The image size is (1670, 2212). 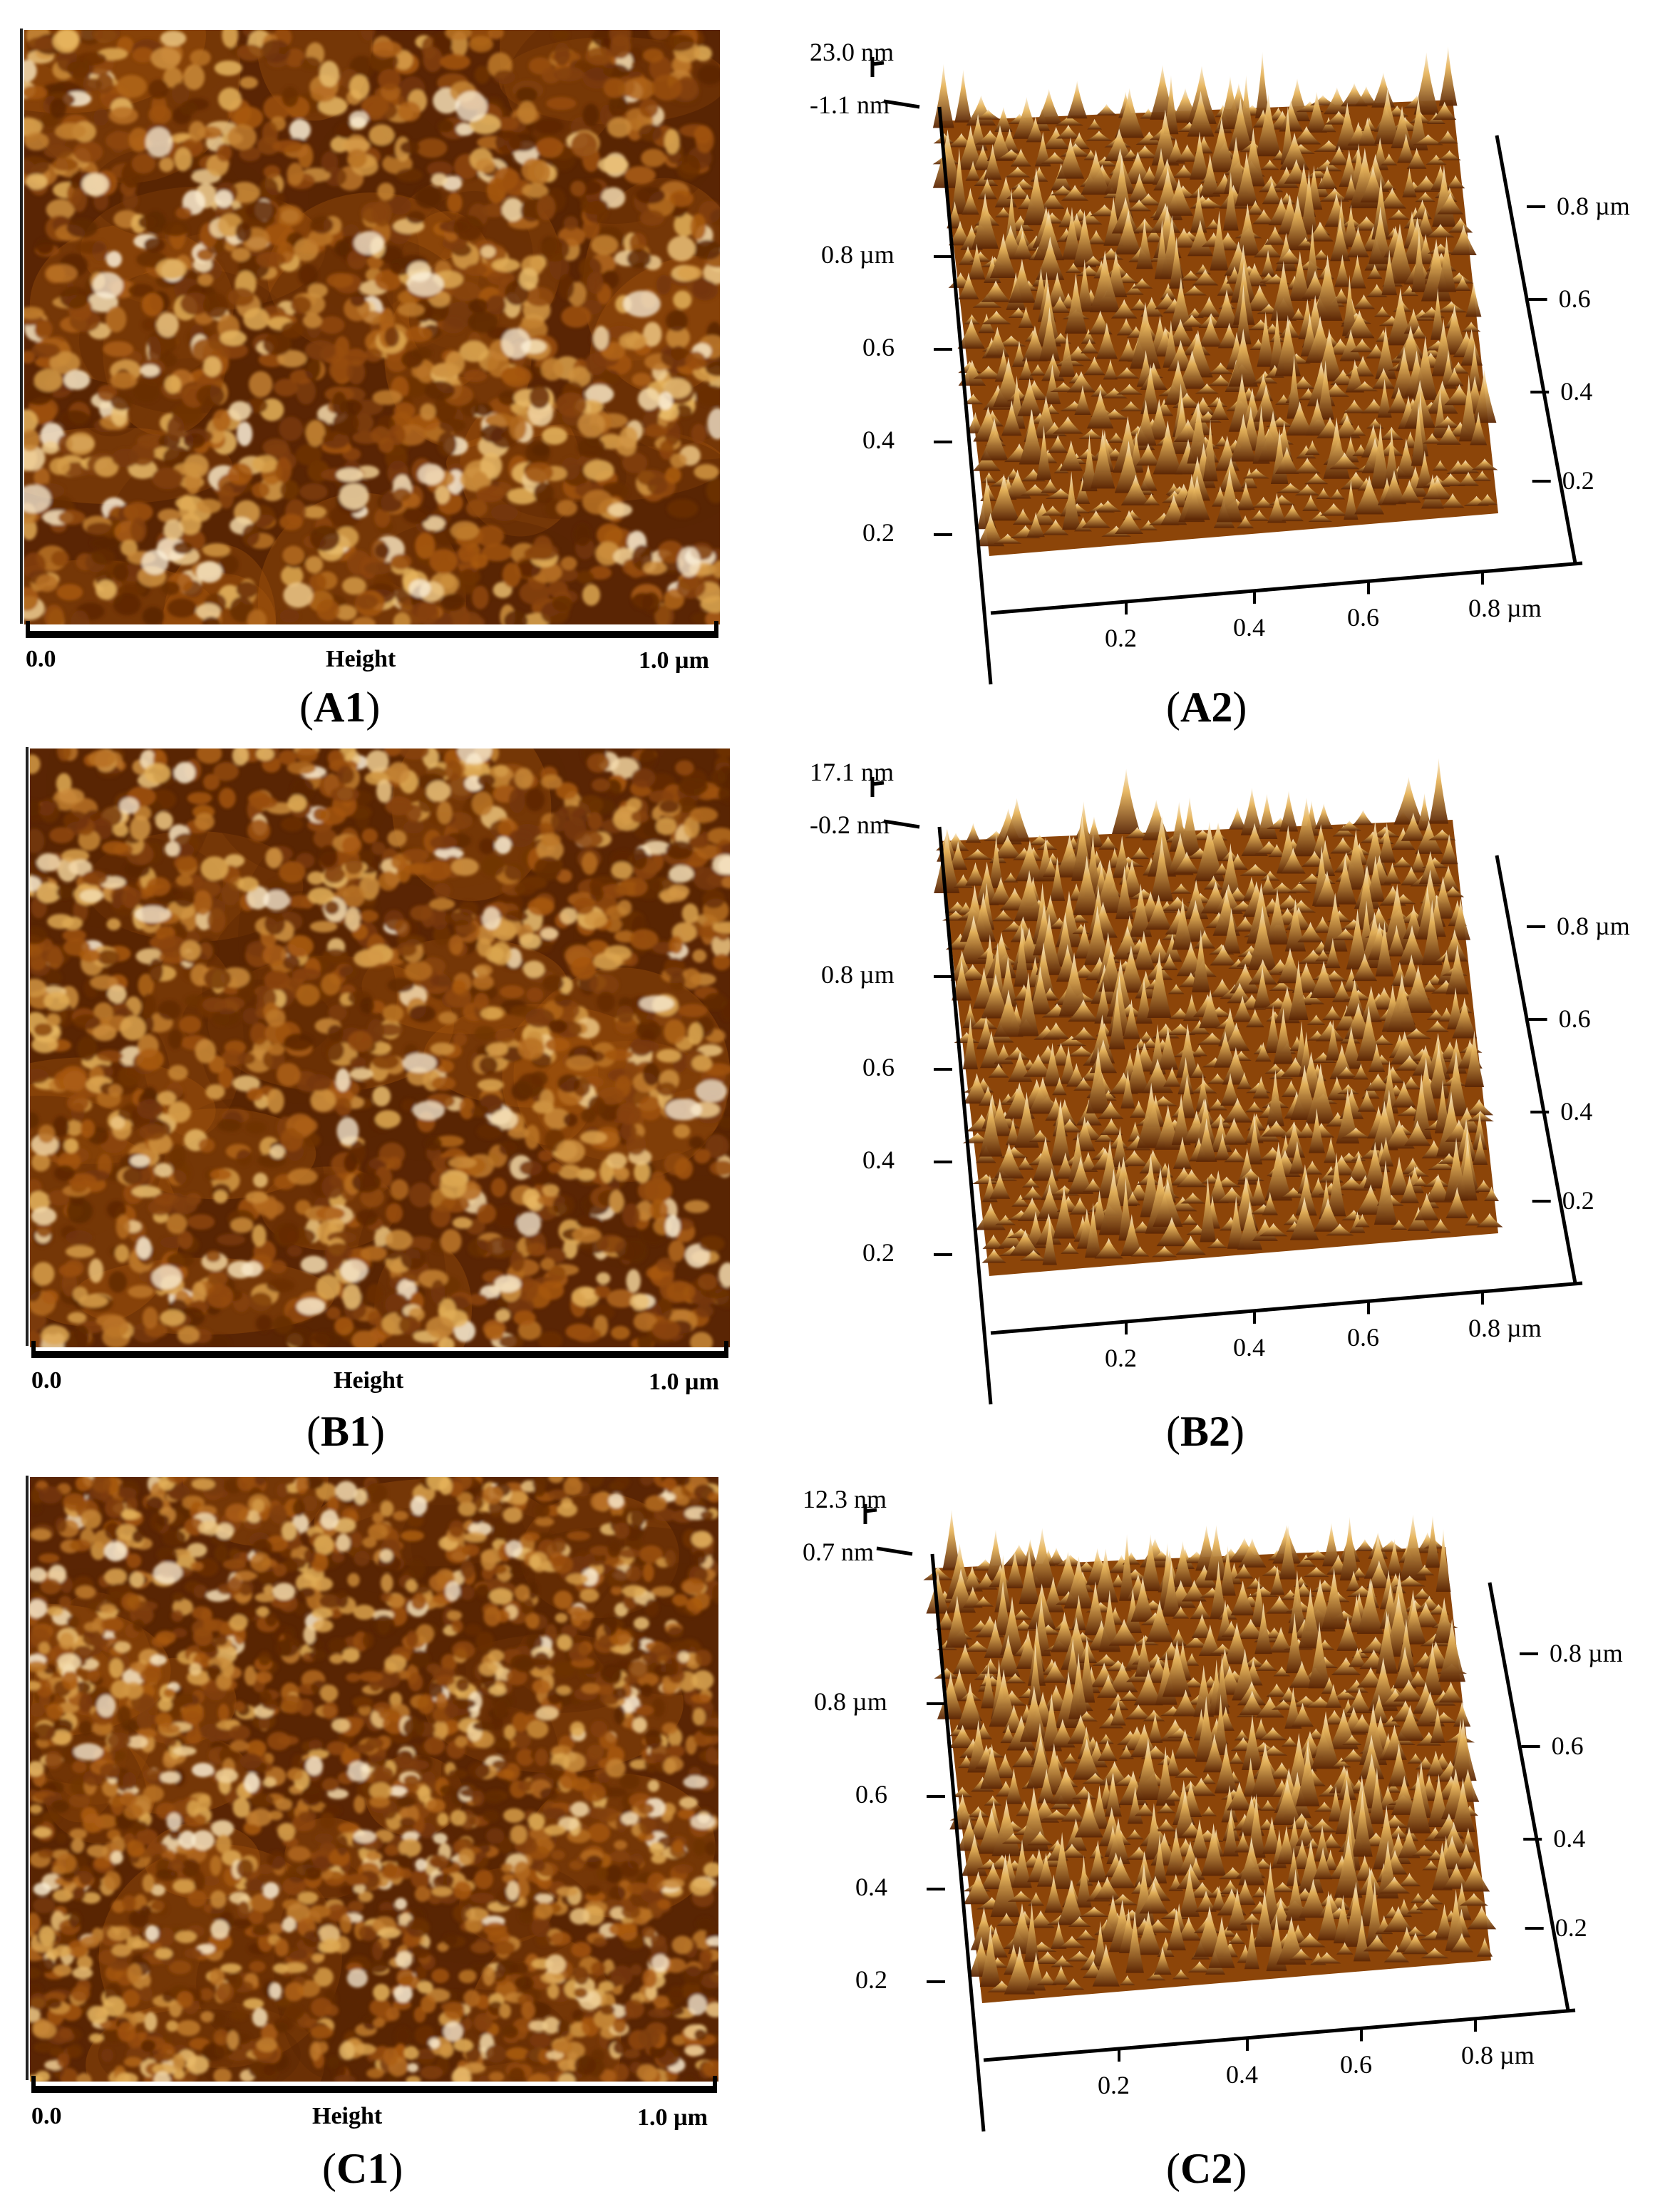 I want to click on panel-label-a1: (A1), so click(x=340, y=707).